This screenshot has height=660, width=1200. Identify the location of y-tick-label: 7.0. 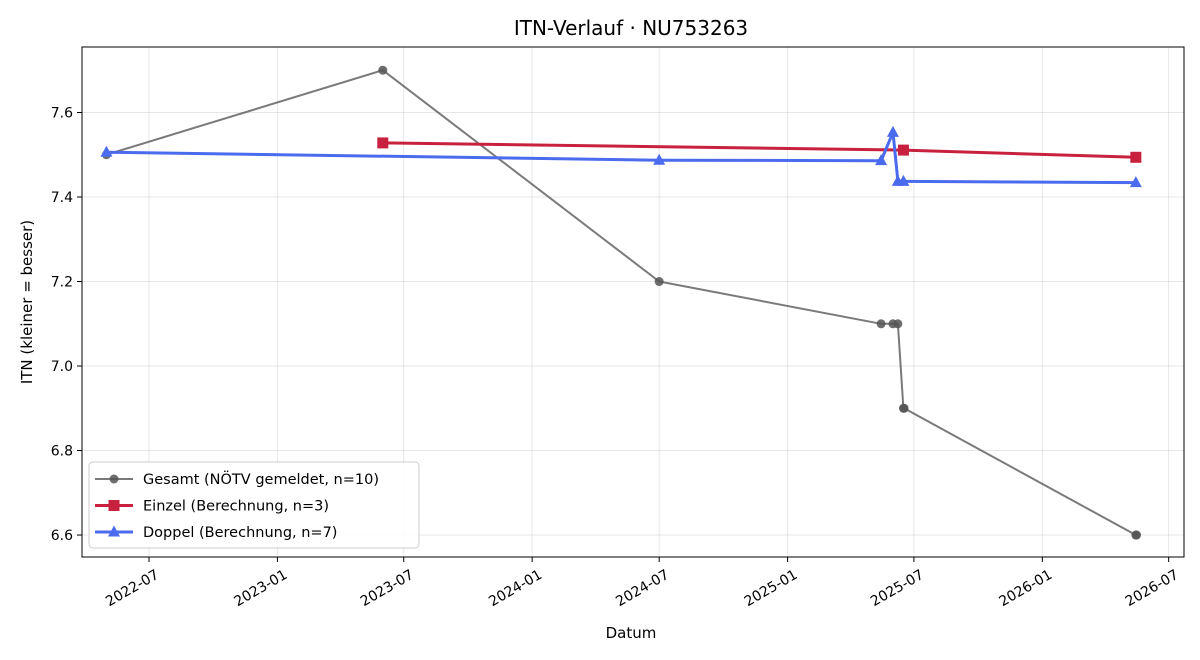
(62, 367).